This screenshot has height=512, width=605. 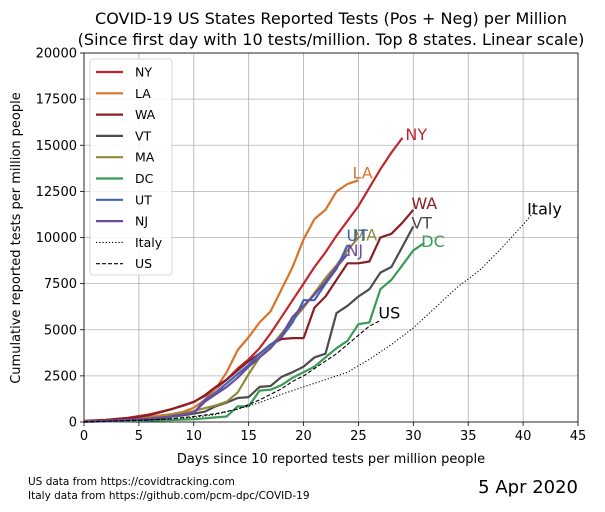 I want to click on x-tick-label: 0, so click(x=84, y=436).